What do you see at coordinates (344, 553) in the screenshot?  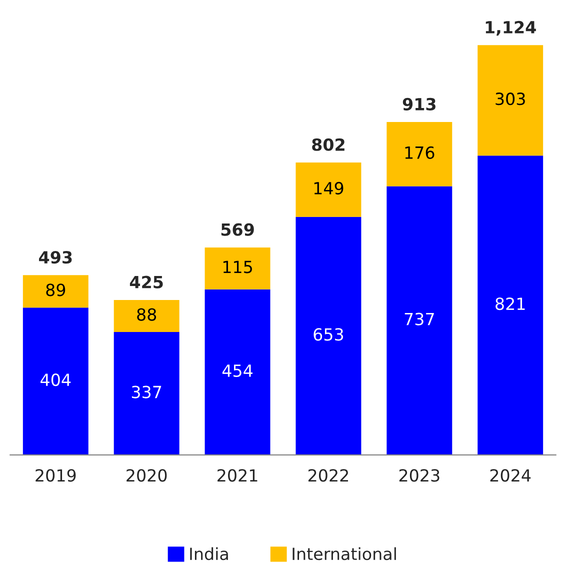 I see `legend-label: International` at bounding box center [344, 553].